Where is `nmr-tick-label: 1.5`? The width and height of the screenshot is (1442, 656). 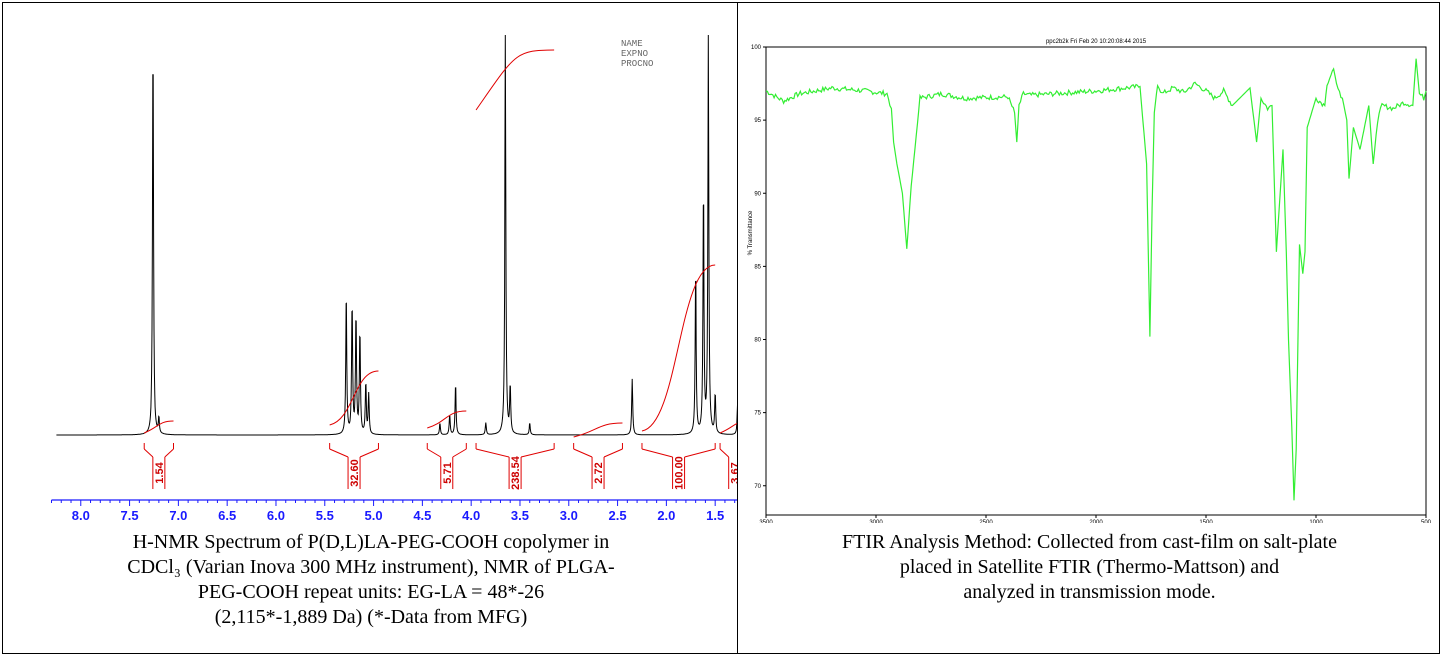 nmr-tick-label: 1.5 is located at coordinates (715, 515).